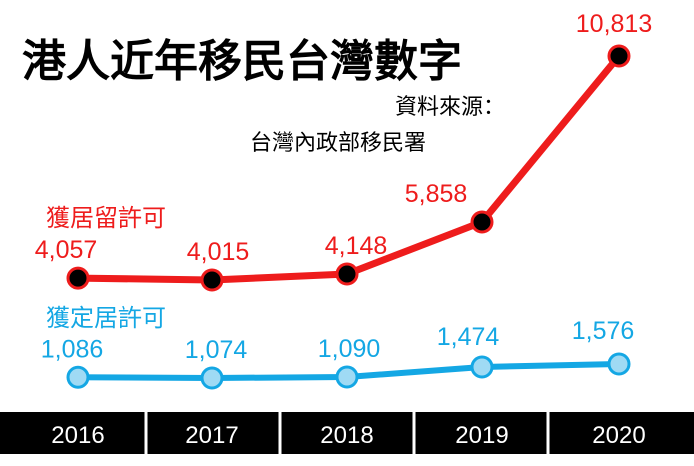 The width and height of the screenshot is (694, 466). What do you see at coordinates (218, 252) in the screenshot?
I see `residence-series-data-label: 4,015` at bounding box center [218, 252].